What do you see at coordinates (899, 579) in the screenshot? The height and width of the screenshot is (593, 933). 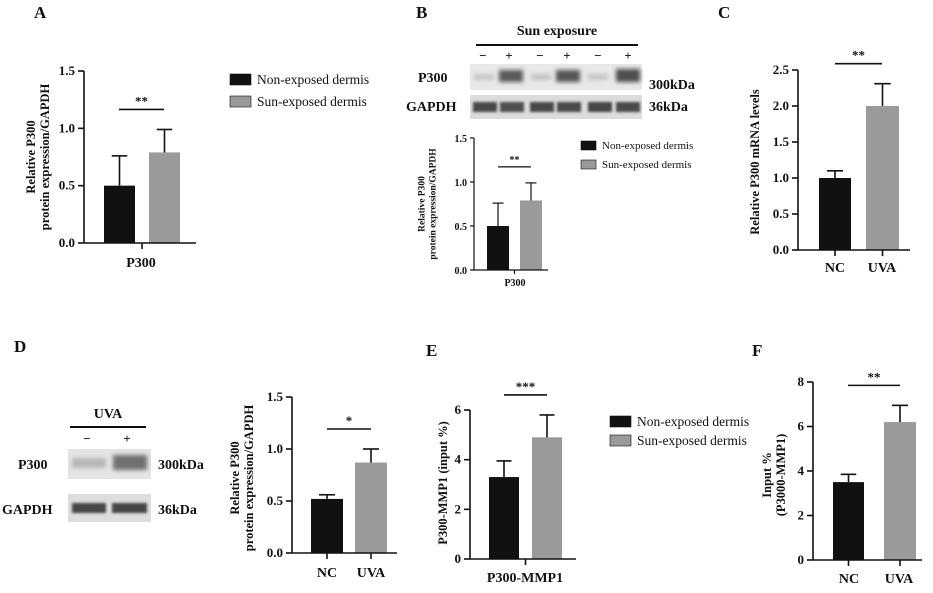 I see `chart-f-category-label-2: UVA` at bounding box center [899, 579].